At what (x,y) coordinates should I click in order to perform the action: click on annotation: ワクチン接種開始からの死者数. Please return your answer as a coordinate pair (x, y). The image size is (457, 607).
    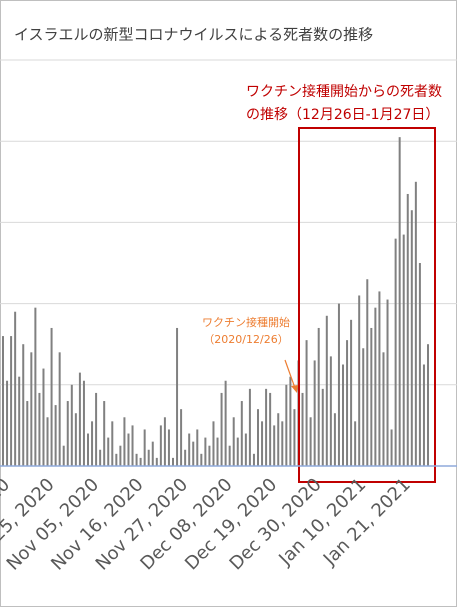
    Looking at the image, I should click on (344, 91).